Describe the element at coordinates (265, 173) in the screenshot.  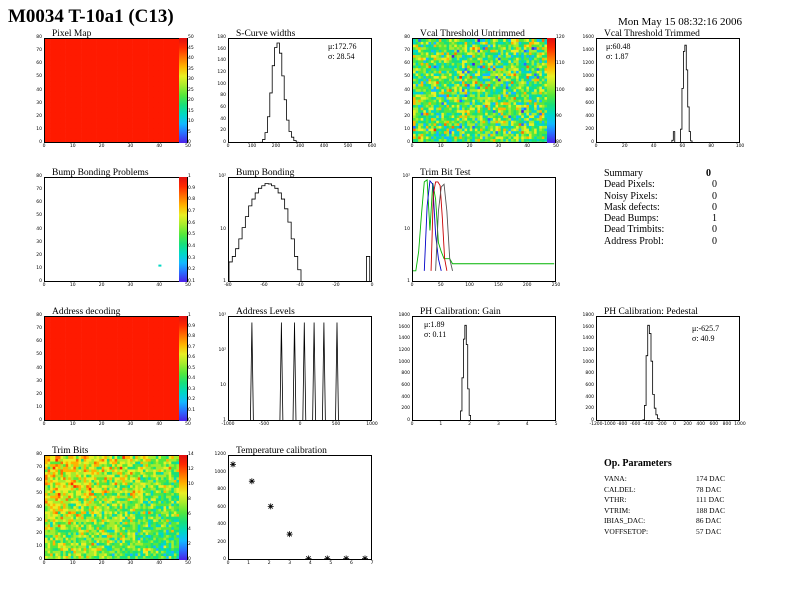
I see `panel-title-bump-bonding: Bump Bonding` at that location.